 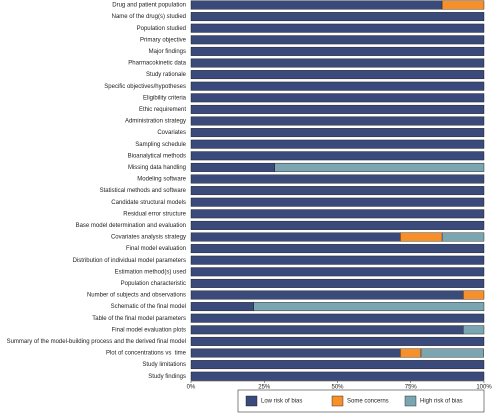 I want to click on y-tick-label: Schematic of the final model, so click(x=148, y=307).